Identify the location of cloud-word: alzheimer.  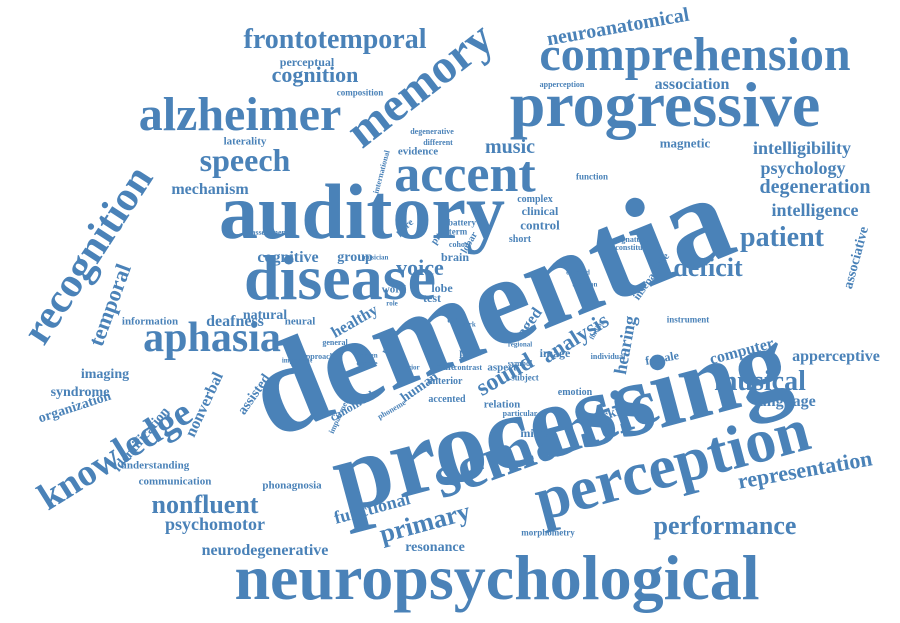
(240, 114).